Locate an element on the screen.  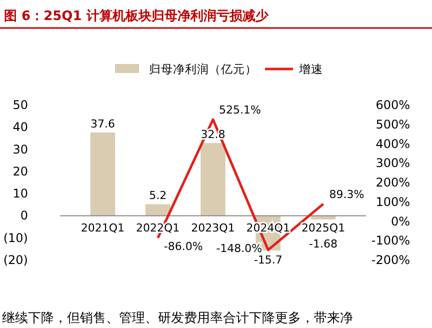
data-label: -1.68 is located at coordinates (323, 244).